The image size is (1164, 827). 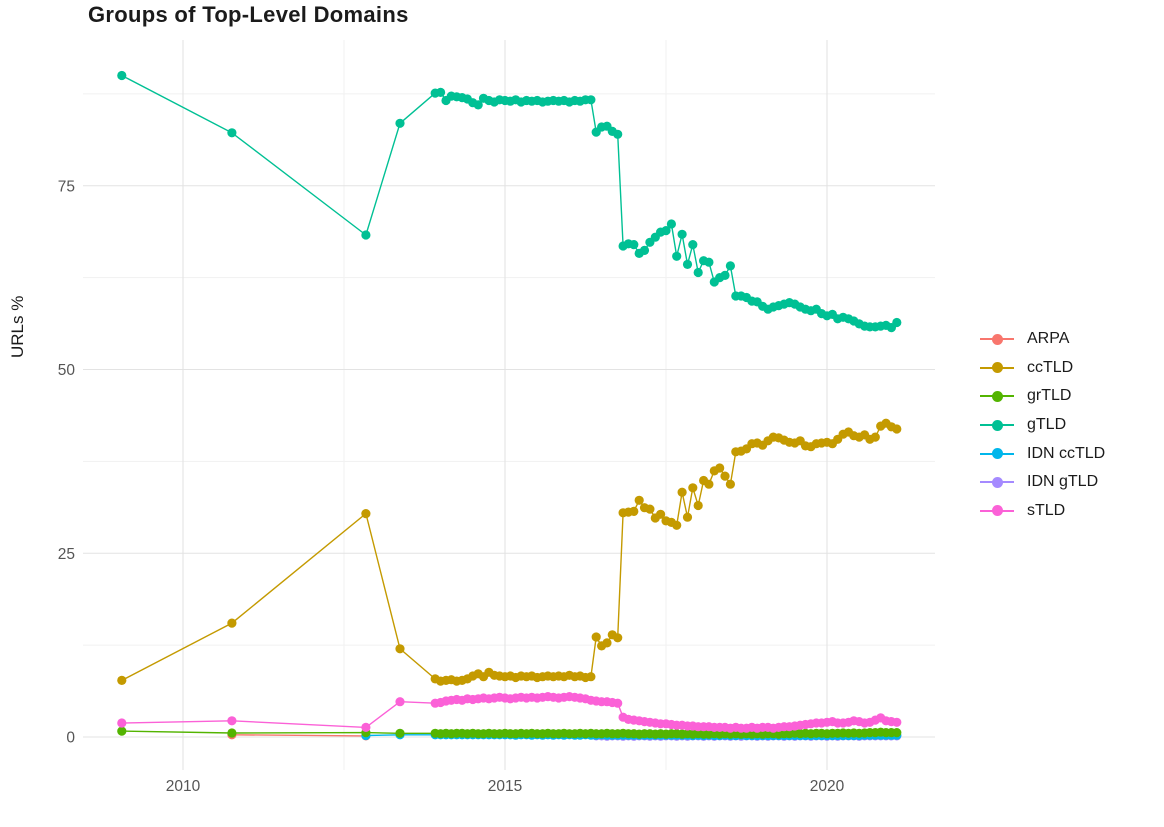 I want to click on series-grtld, so click(x=509, y=732).